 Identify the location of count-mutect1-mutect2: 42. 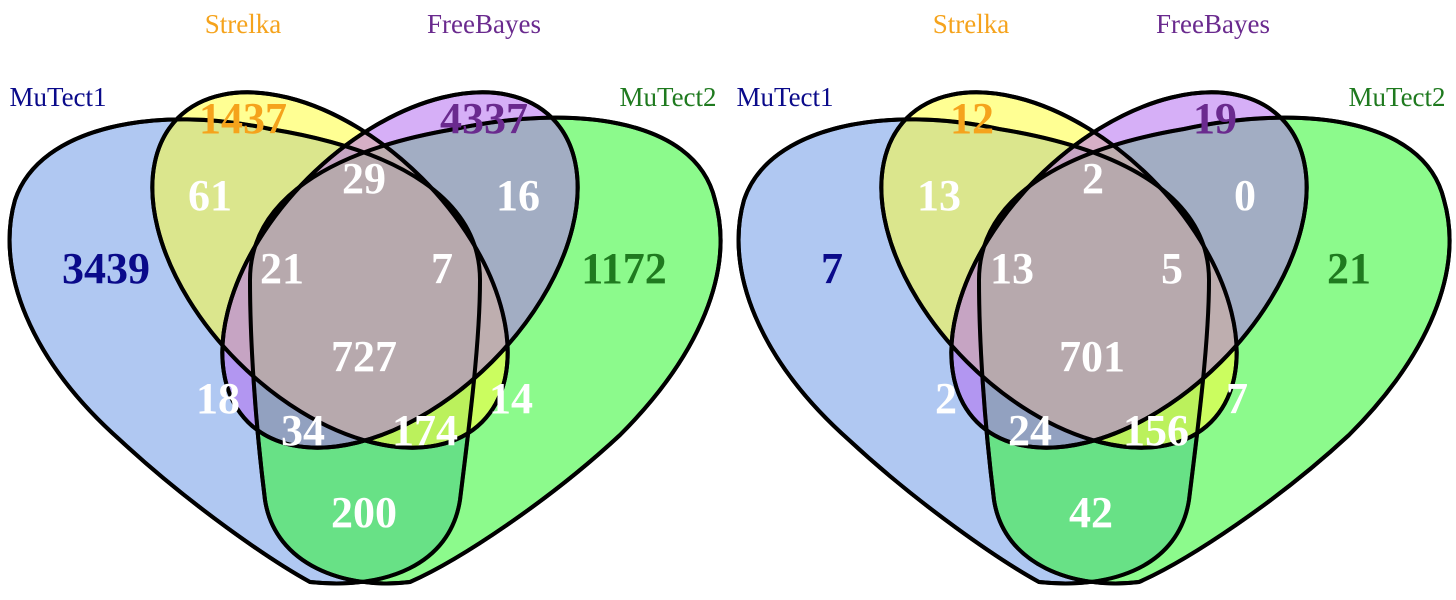
(1091, 512).